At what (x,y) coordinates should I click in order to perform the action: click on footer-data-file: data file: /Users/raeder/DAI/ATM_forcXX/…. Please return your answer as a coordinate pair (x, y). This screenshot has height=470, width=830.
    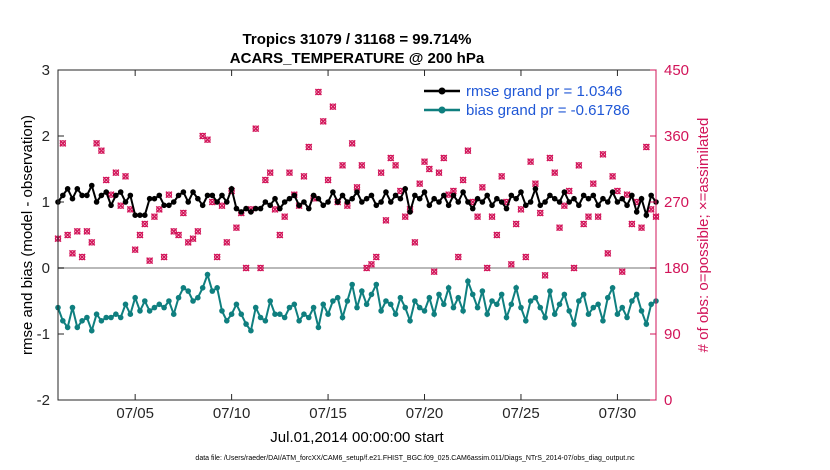
    Looking at the image, I should click on (415, 458).